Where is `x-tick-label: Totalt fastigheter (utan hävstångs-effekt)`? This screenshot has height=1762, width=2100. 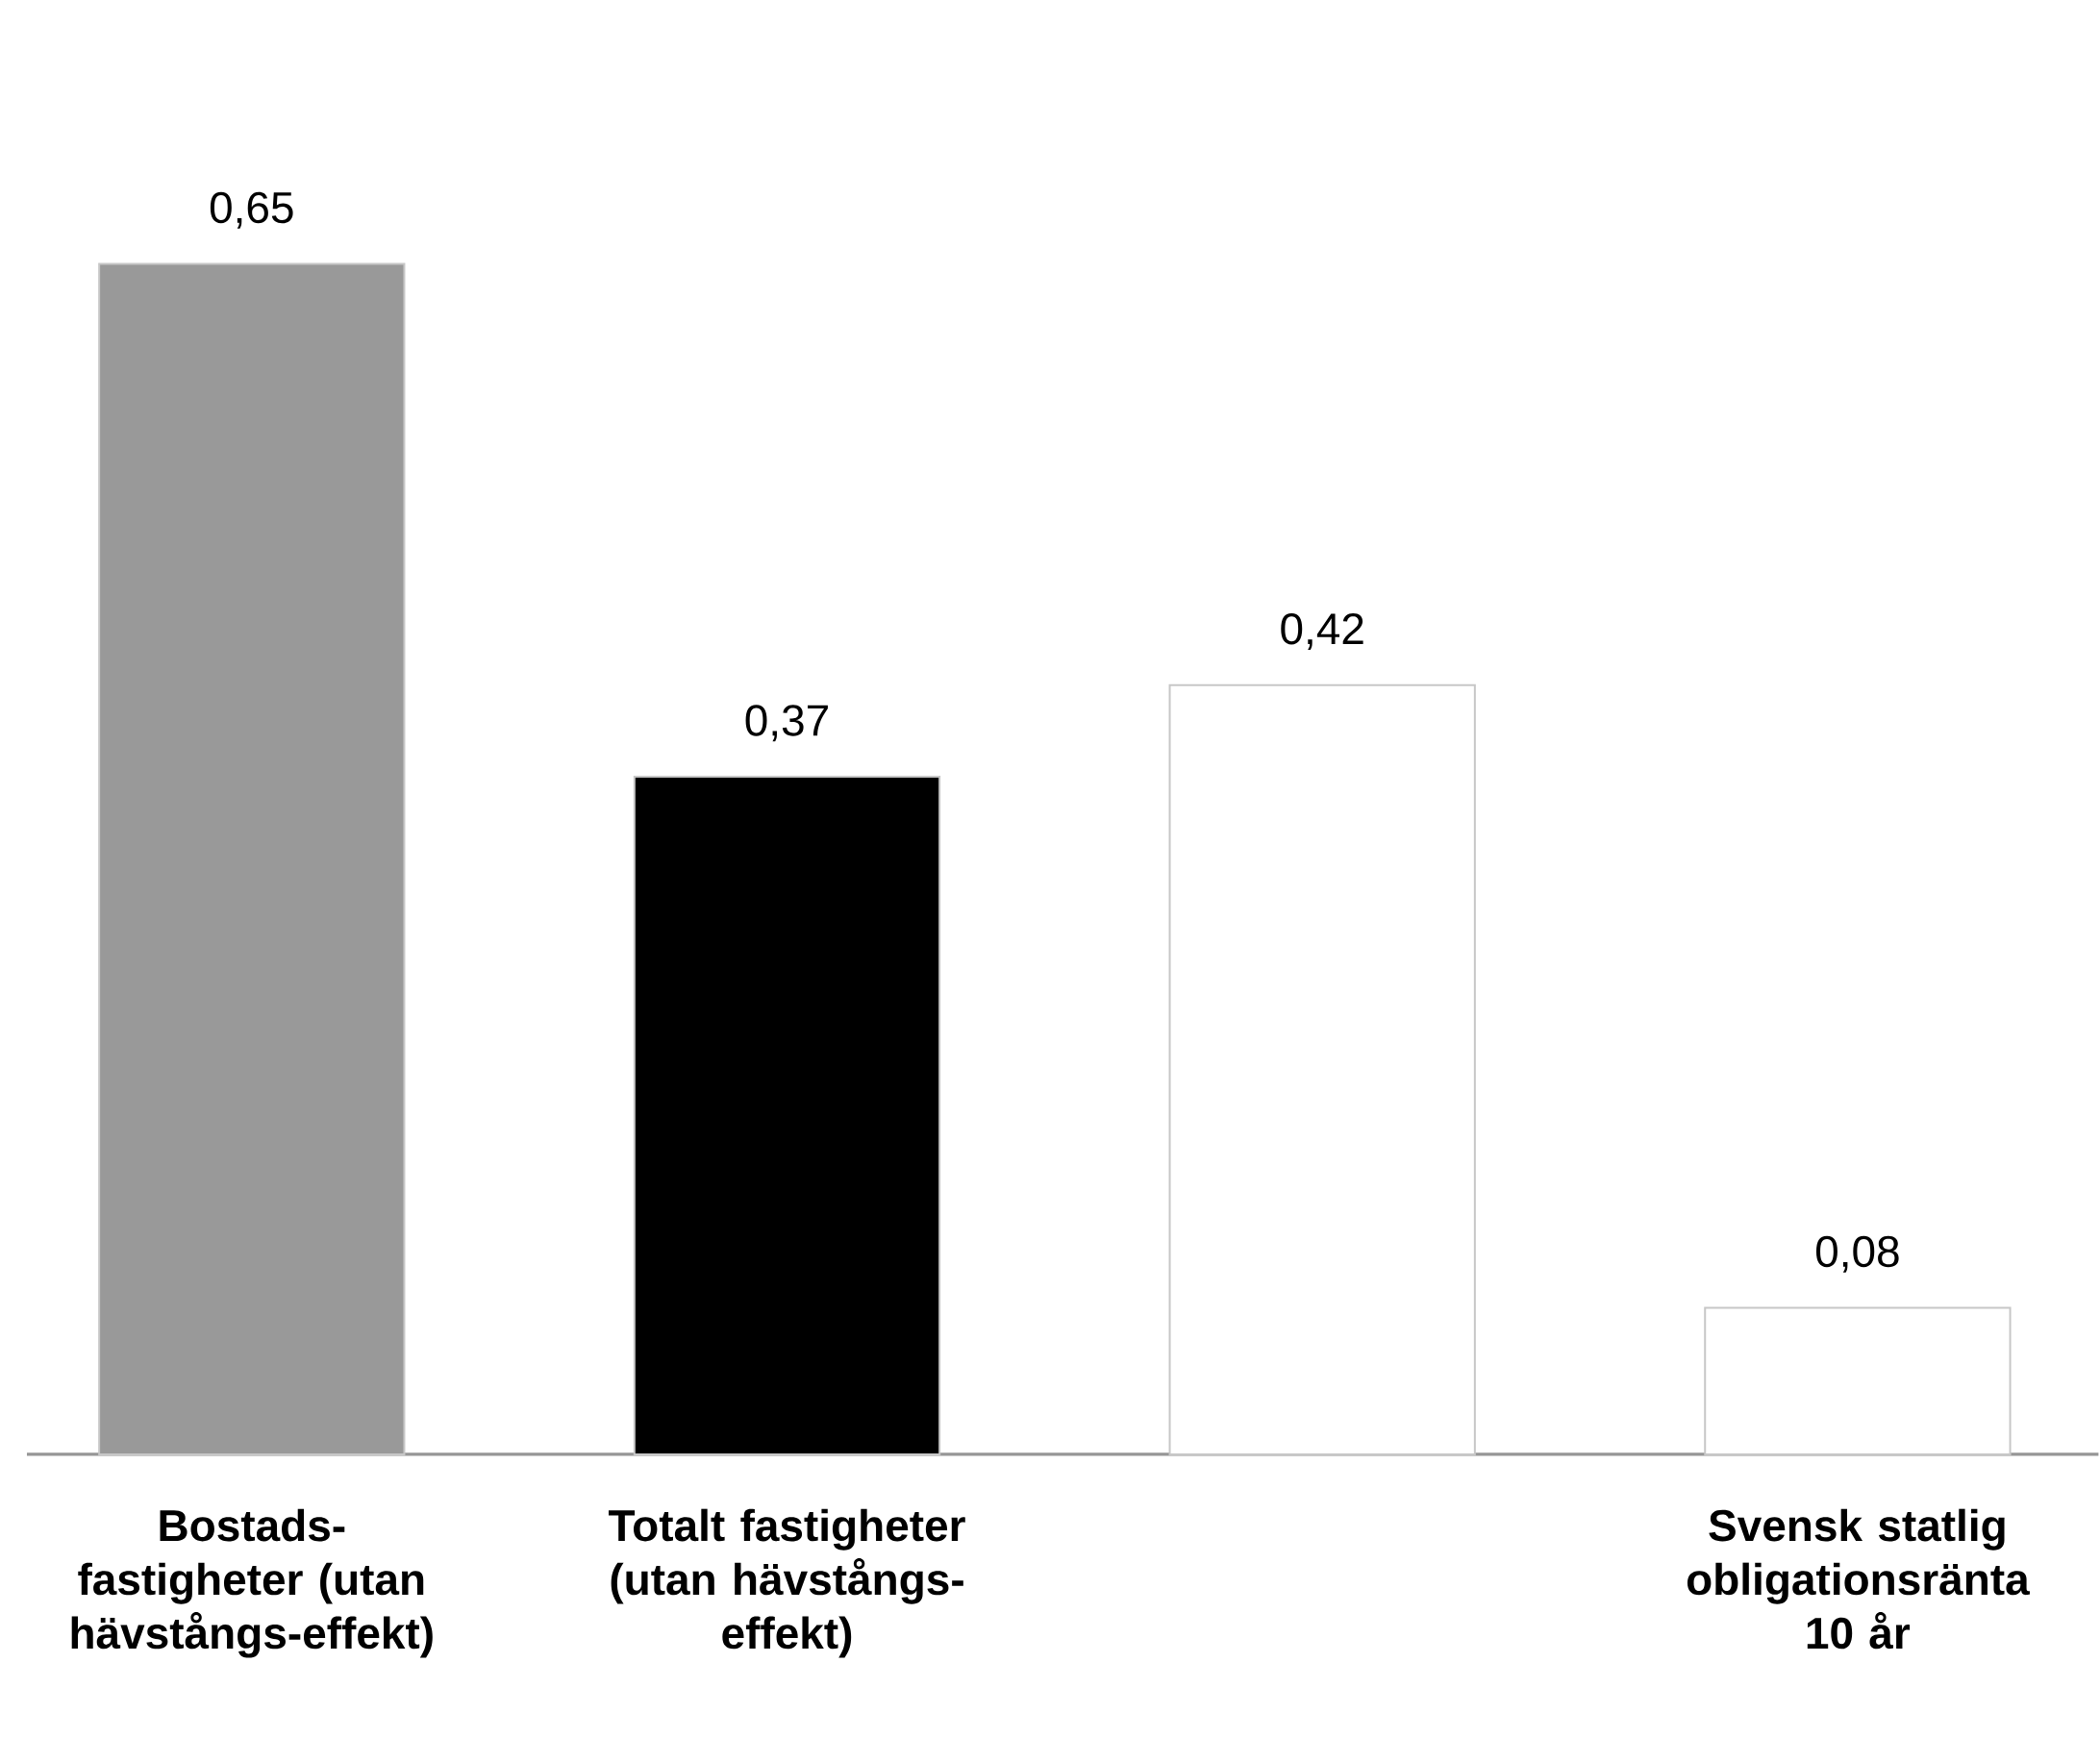 x-tick-label: Totalt fastigheter (utan hävstångs-effekt) is located at coordinates (786, 1583).